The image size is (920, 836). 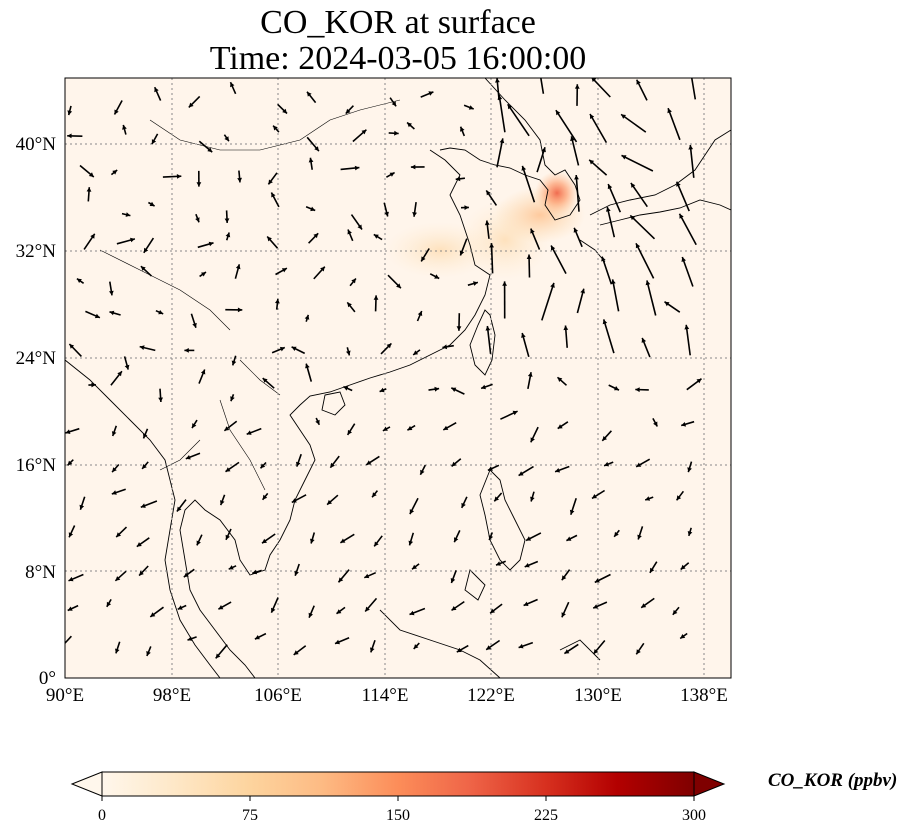 I want to click on colorbar-max-extend, so click(x=709, y=784).